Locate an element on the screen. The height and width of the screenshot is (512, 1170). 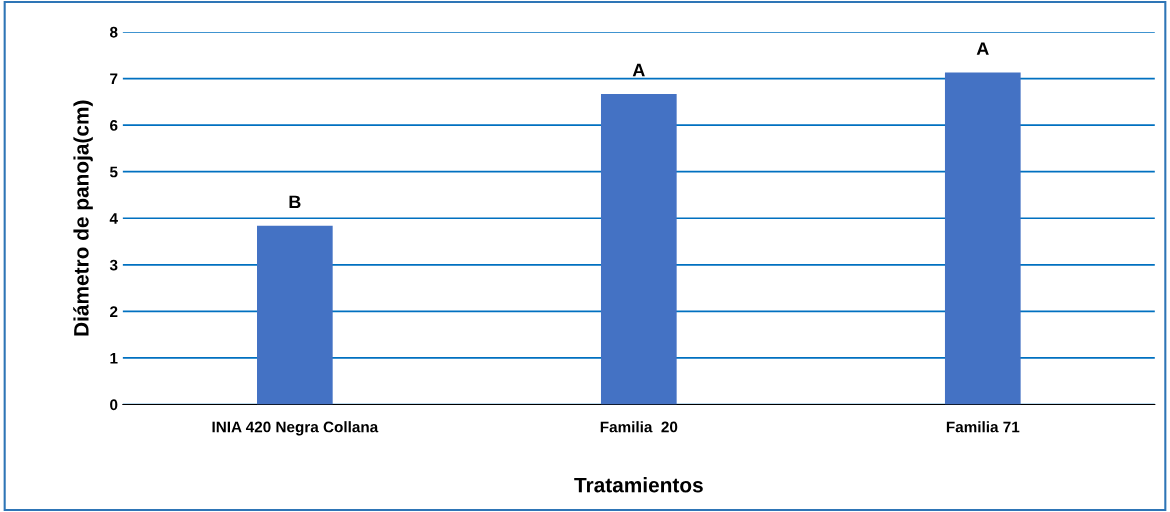
x-tick-label: Familia 20 is located at coordinates (639, 427).